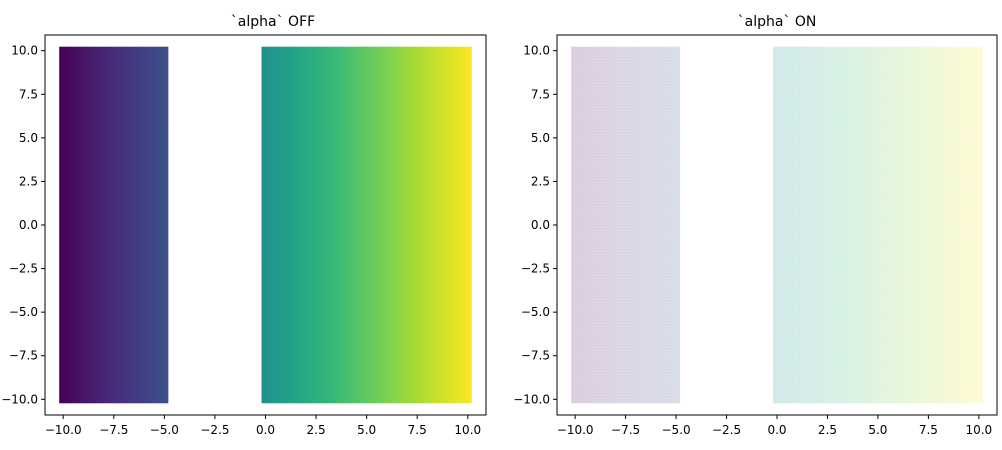 The width and height of the screenshot is (1002, 450). Describe the element at coordinates (777, 22) in the screenshot. I see `chart-title: `alpha` ON` at that location.